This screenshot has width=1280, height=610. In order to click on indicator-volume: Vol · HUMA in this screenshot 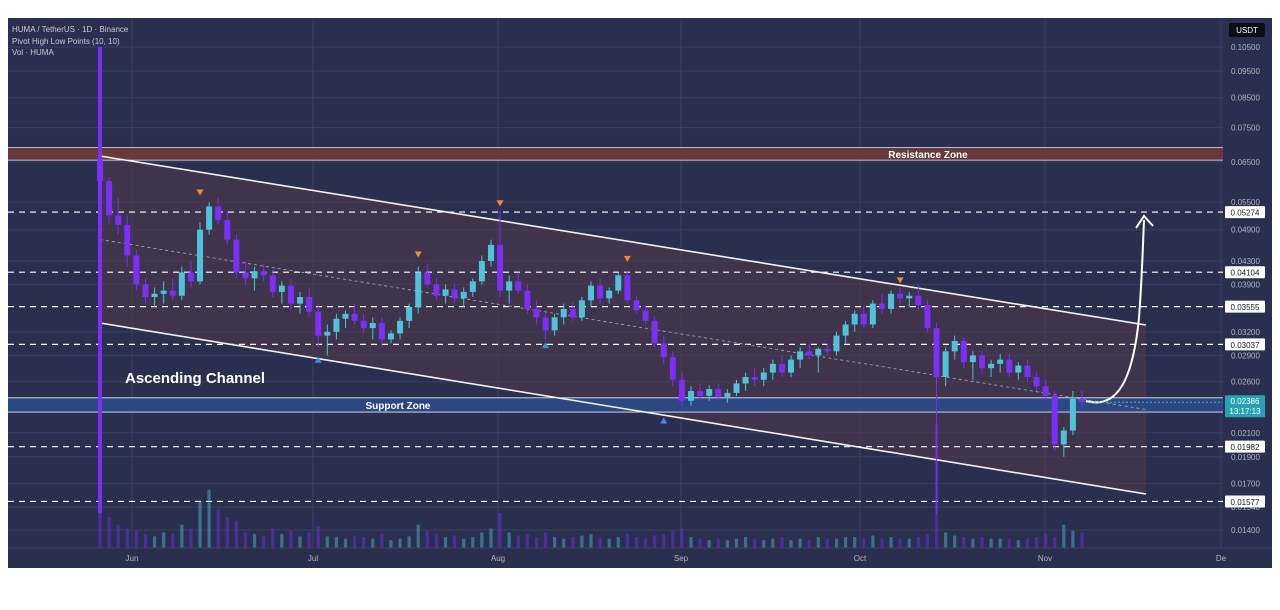, I will do `click(33, 52)`.